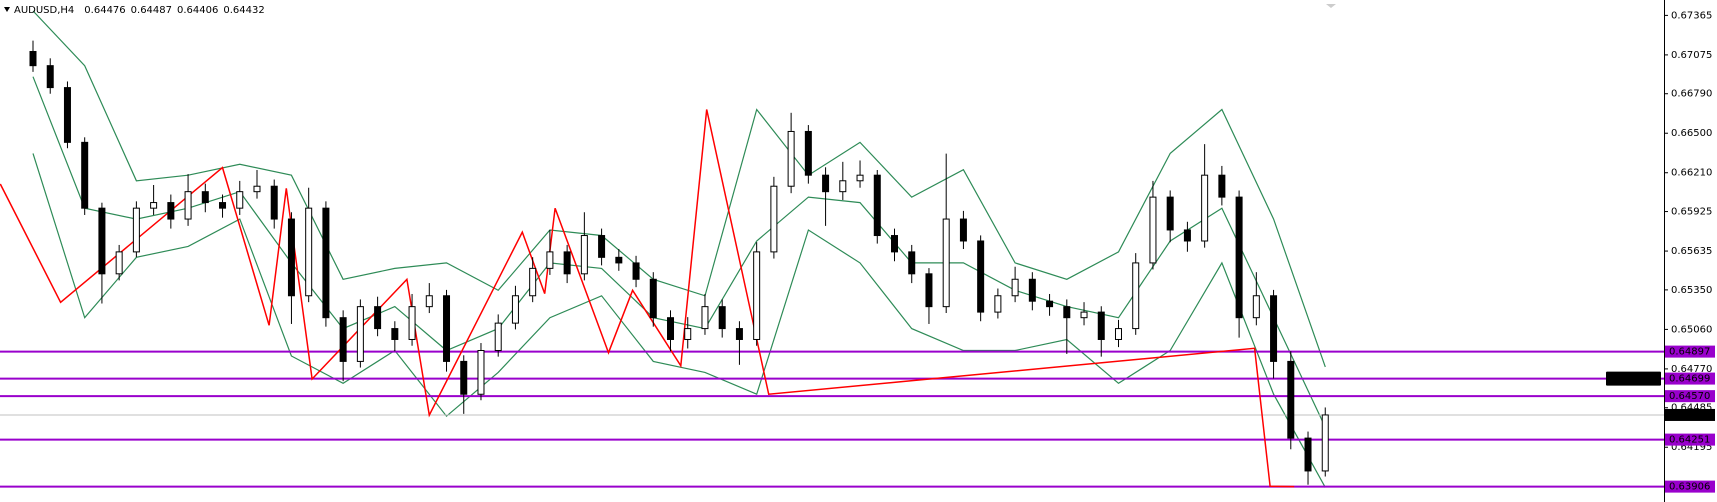 The image size is (1717, 502). I want to click on y-tick-label: 0.67075, so click(1691, 55).